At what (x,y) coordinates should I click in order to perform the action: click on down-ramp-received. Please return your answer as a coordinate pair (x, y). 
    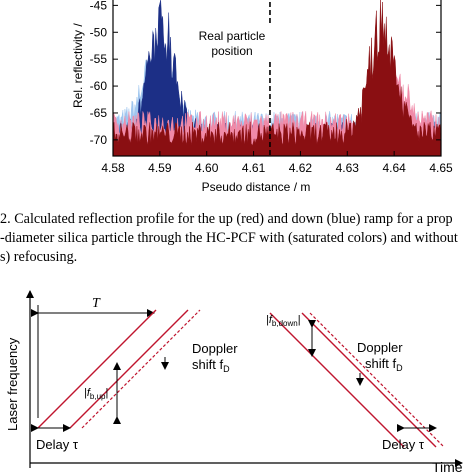
    Looking at the image, I should click on (369, 380).